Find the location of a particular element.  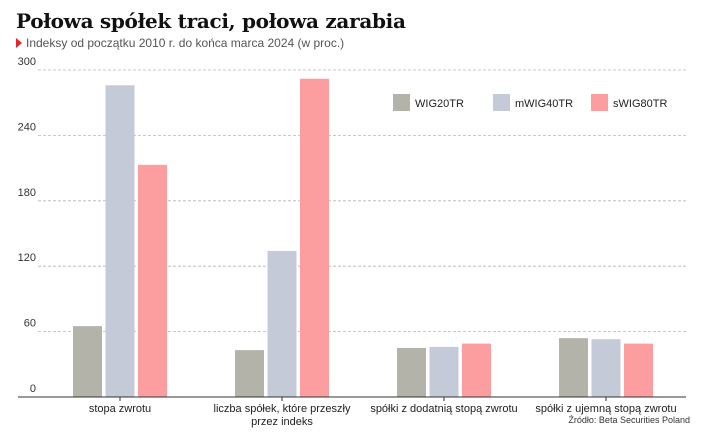

x-tick-label: liczba spółek, które przeszły is located at coordinates (282, 409).